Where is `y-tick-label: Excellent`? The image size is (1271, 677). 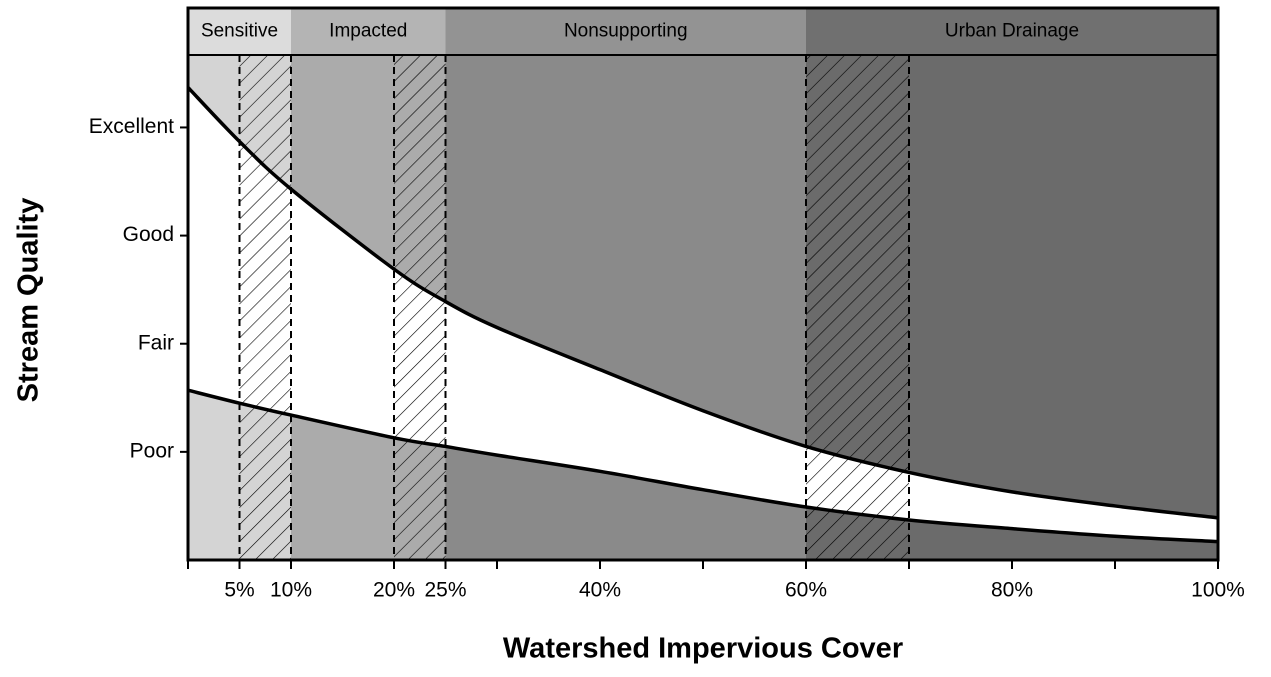
y-tick-label: Excellent is located at coordinates (131, 126).